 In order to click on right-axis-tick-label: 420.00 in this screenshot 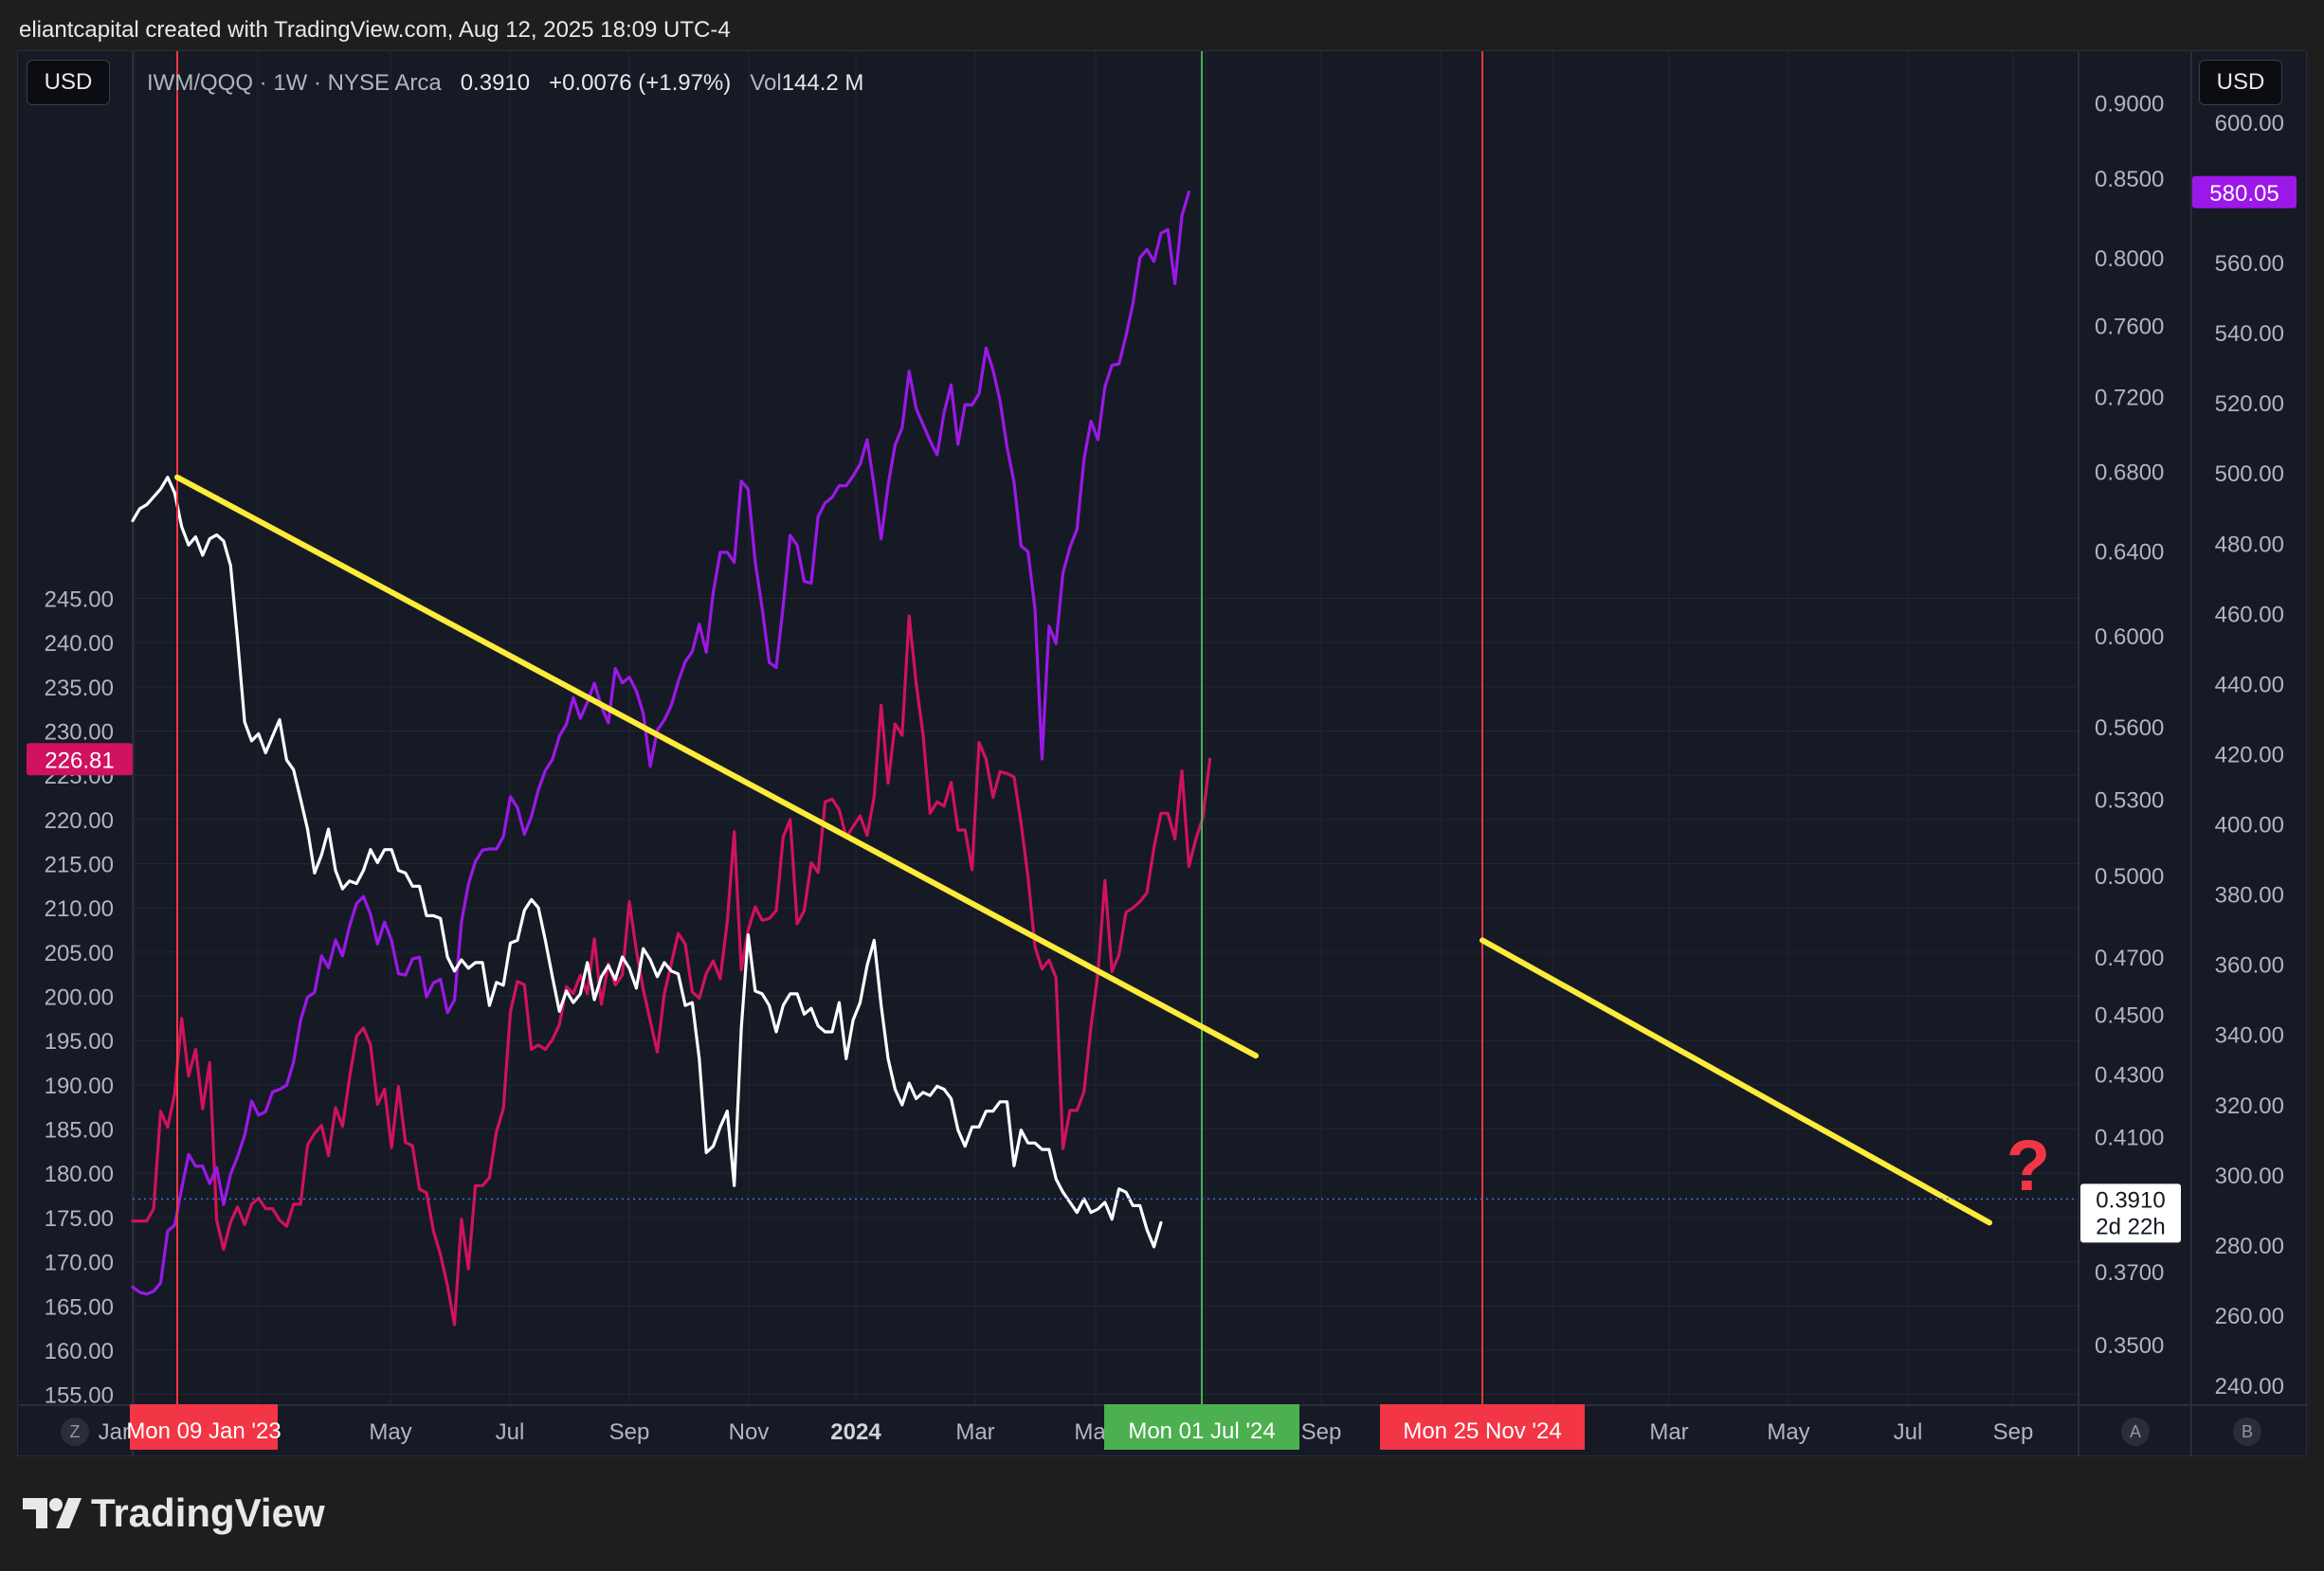, I will do `click(2249, 754)`.